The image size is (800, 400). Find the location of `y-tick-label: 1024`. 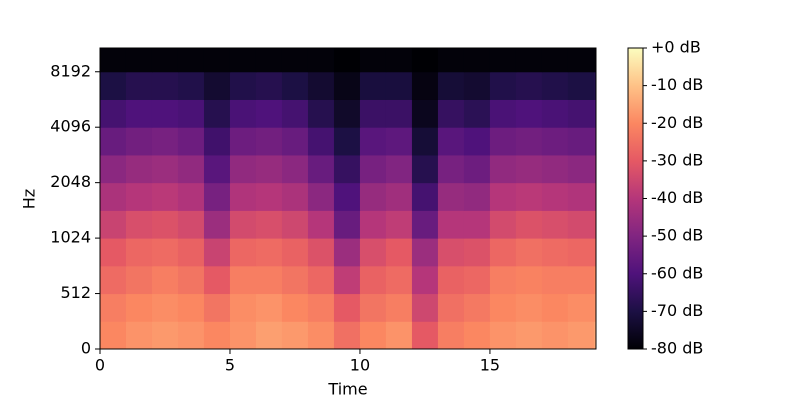

y-tick-label: 1024 is located at coordinates (70, 237).